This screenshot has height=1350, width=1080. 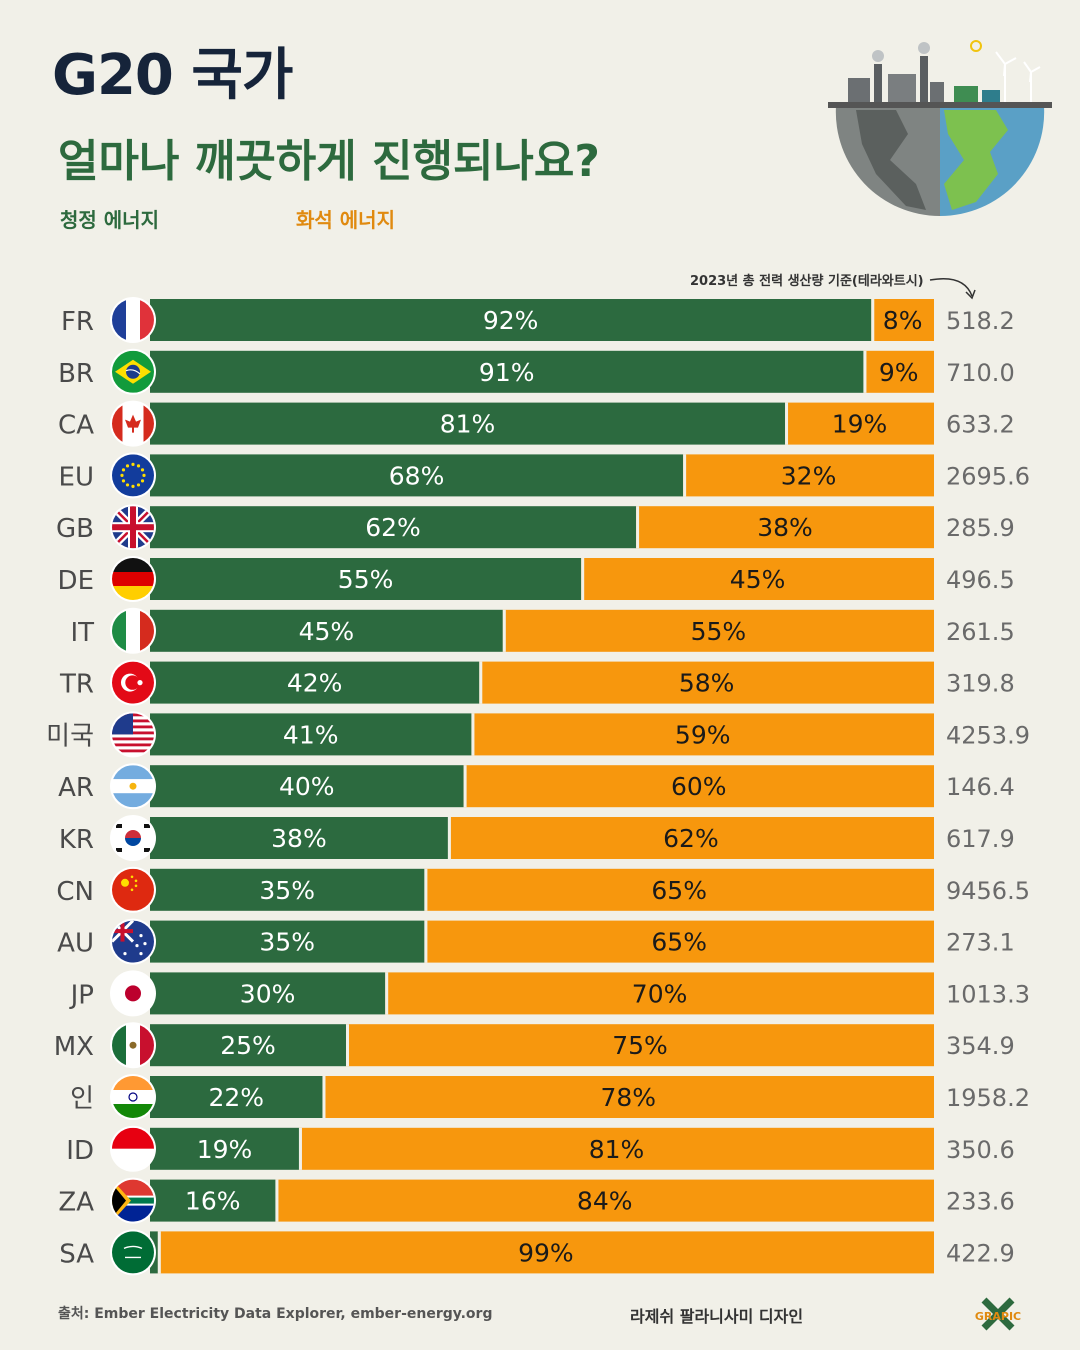 I want to click on country-label: MX, so click(x=74, y=1047).